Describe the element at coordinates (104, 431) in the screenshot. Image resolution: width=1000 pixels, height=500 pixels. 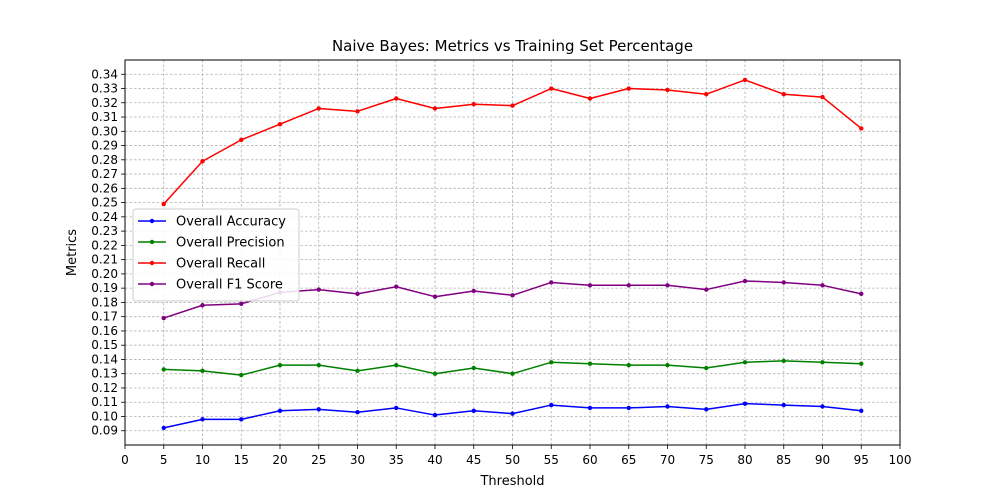
I see `y-tick-label: 0.09` at that location.